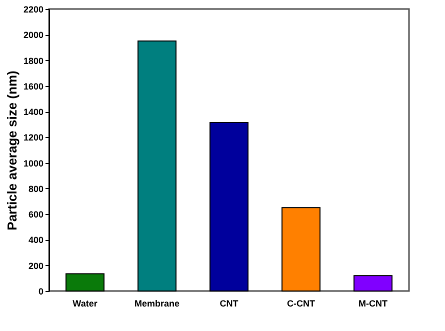 The width and height of the screenshot is (445, 331). What do you see at coordinates (33, 137) in the screenshot?
I see `y-tick-label: 1200` at bounding box center [33, 137].